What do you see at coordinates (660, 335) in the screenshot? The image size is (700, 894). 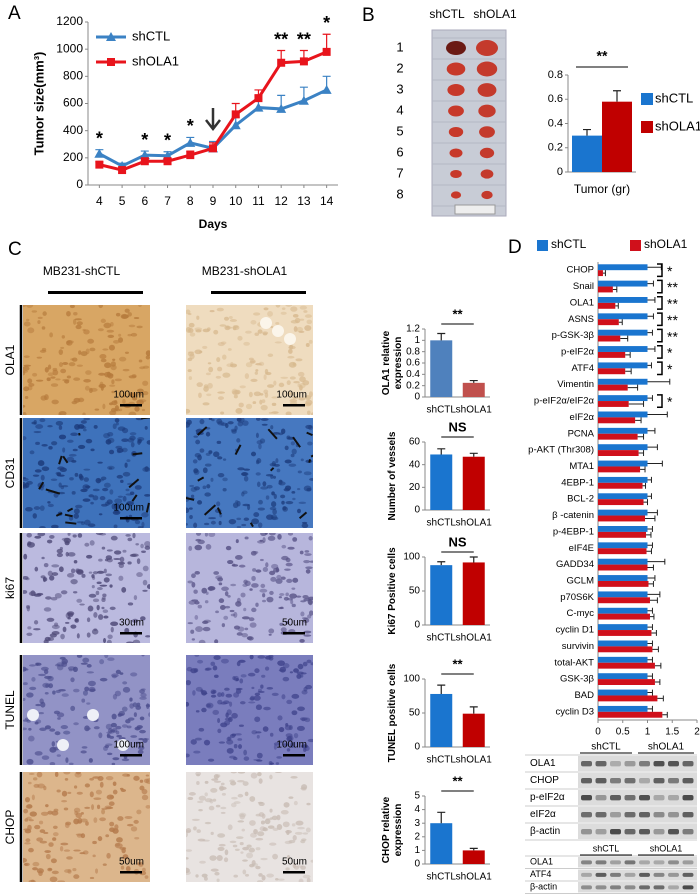 I see `significance-bracket` at bounding box center [660, 335].